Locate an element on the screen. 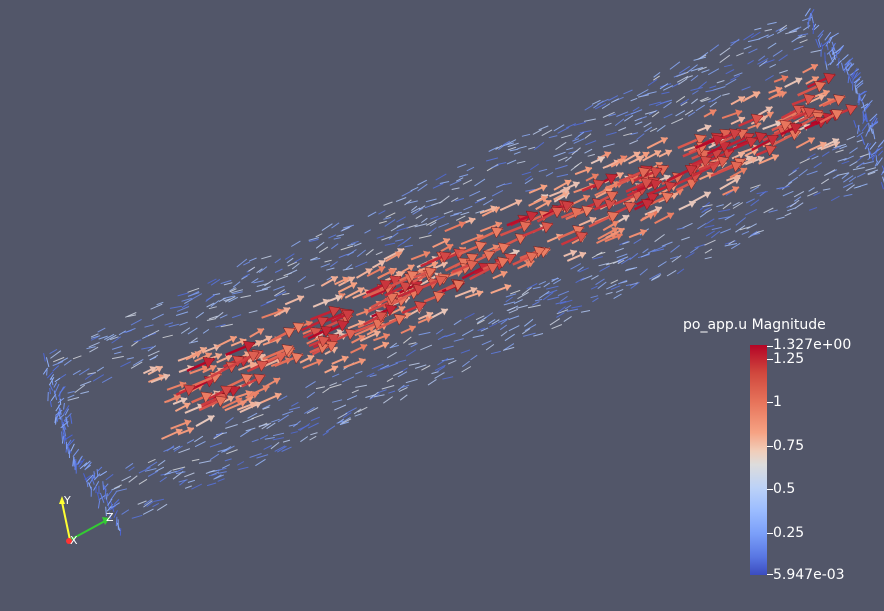  color-legend-tick-label: 1.25 is located at coordinates (789, 359).